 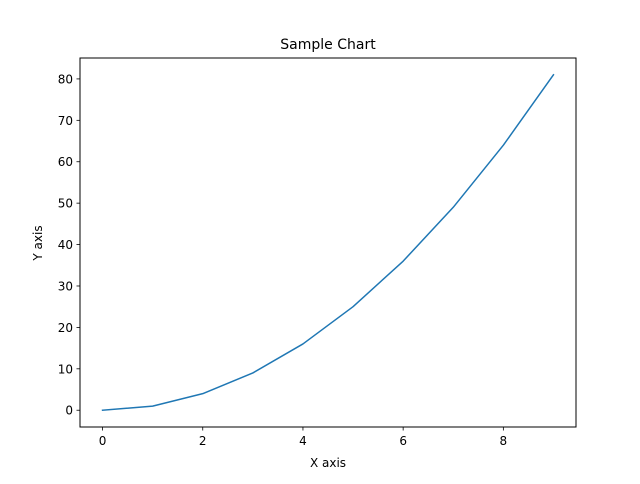 What do you see at coordinates (65, 121) in the screenshot?
I see `y-tick-label: 70` at bounding box center [65, 121].